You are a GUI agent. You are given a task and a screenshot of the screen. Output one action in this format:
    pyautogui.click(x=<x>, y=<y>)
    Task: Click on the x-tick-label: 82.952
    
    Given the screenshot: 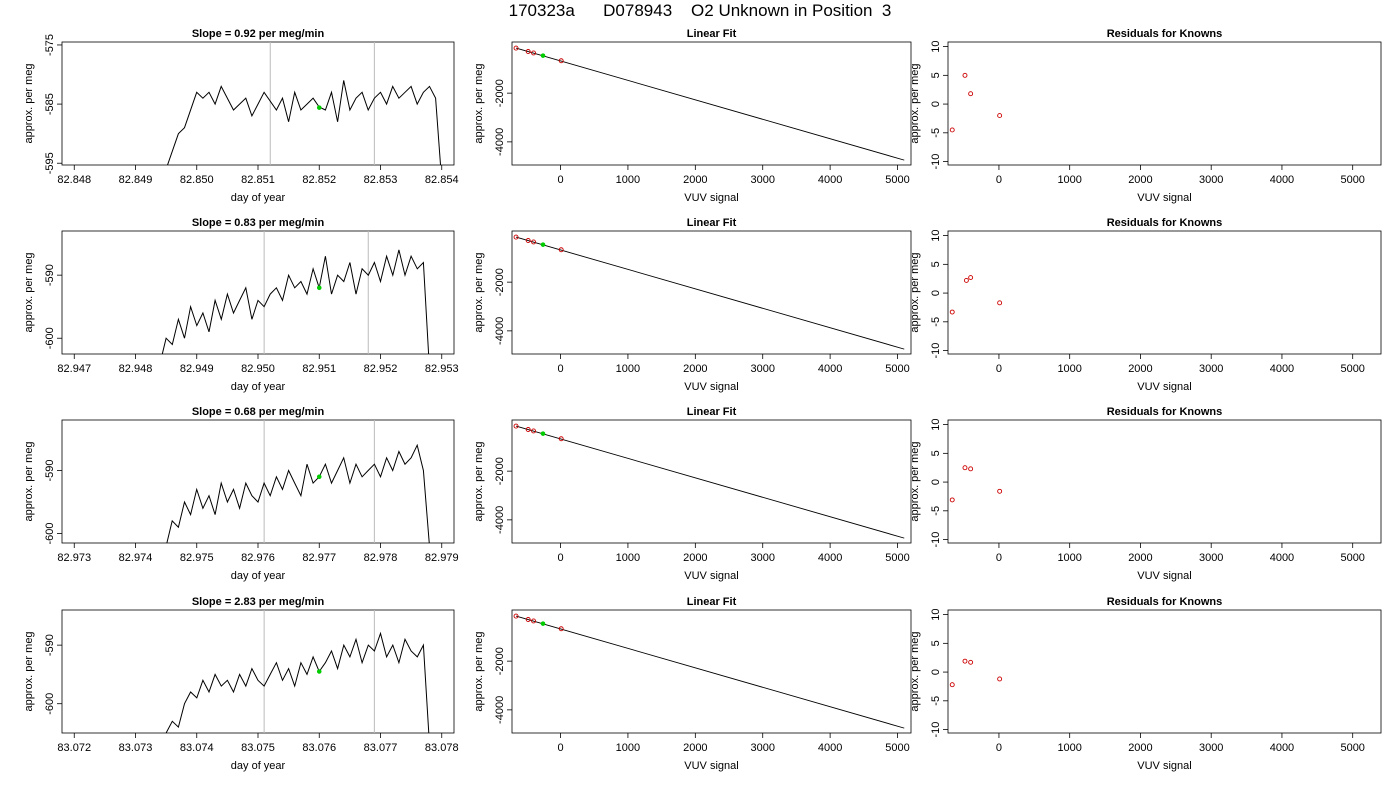 What is the action you would take?
    pyautogui.click(x=381, y=369)
    